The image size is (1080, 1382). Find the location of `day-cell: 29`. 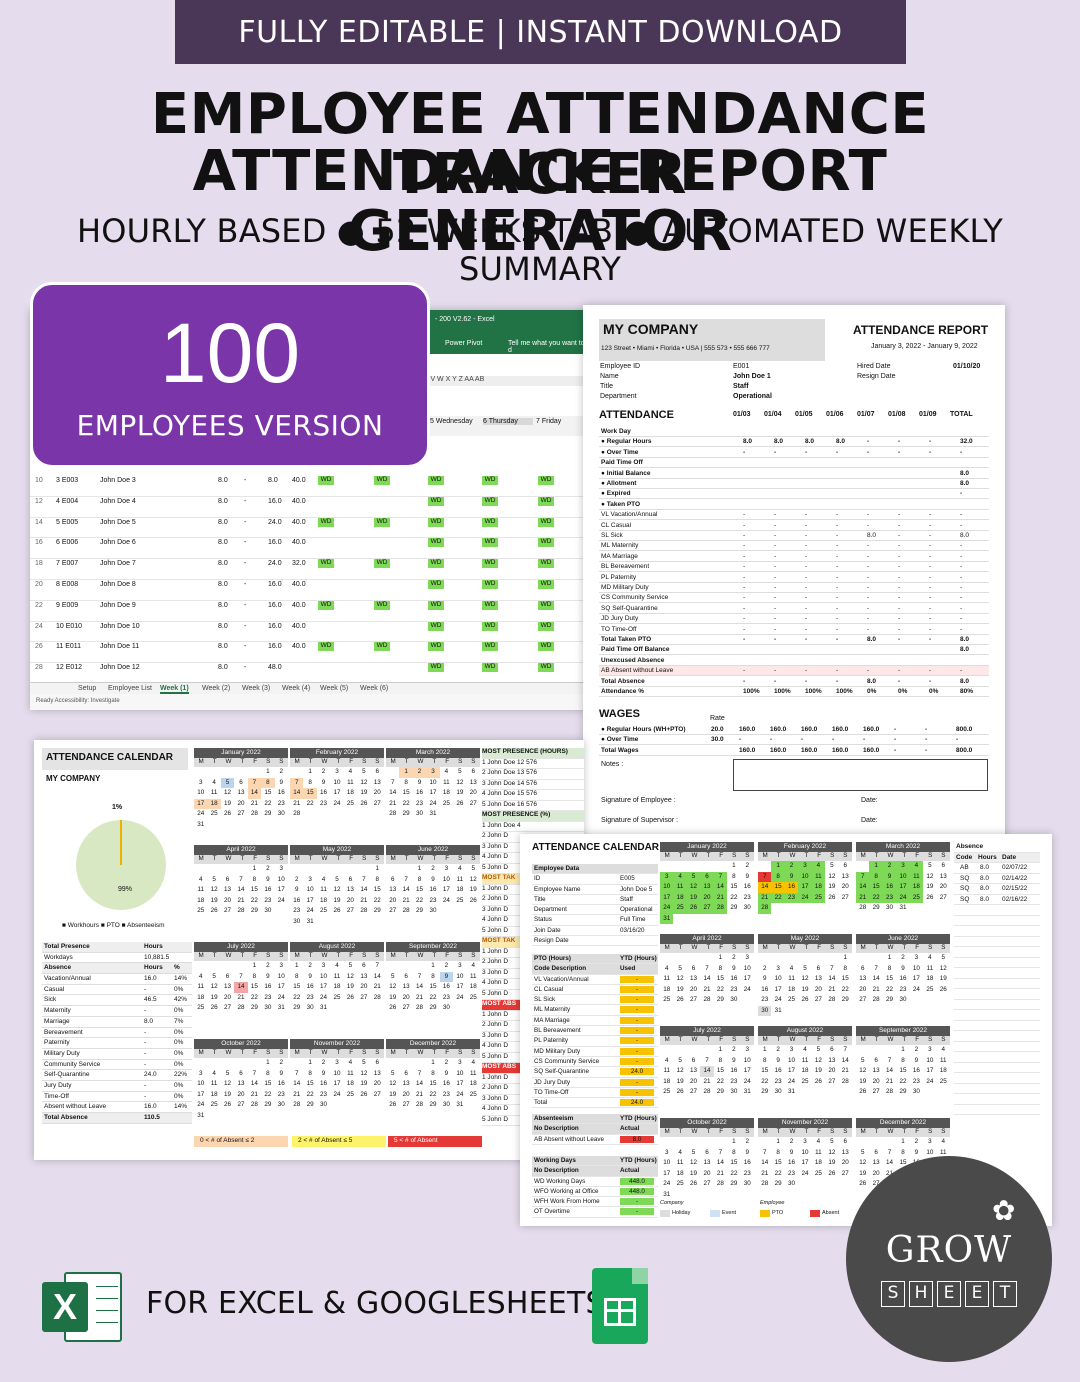

day-cell: 29 is located at coordinates (734, 907).